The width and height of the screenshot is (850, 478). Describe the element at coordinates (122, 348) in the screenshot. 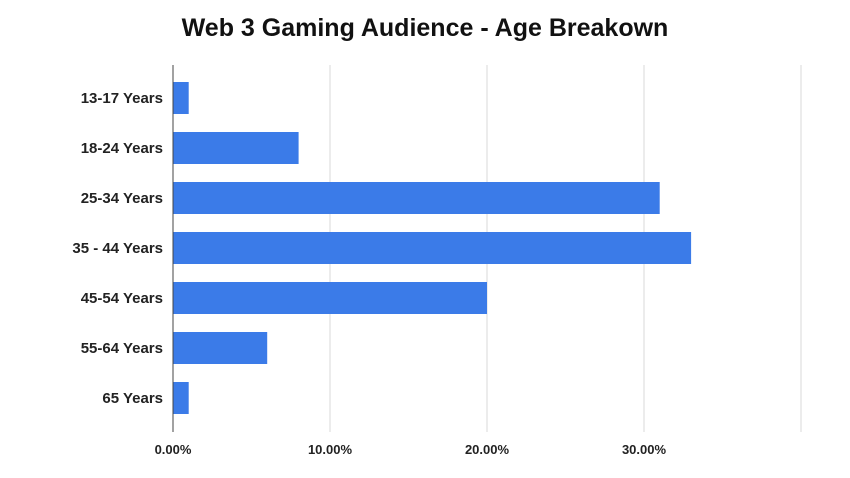

I see `category-label: 55-64 Years` at that location.